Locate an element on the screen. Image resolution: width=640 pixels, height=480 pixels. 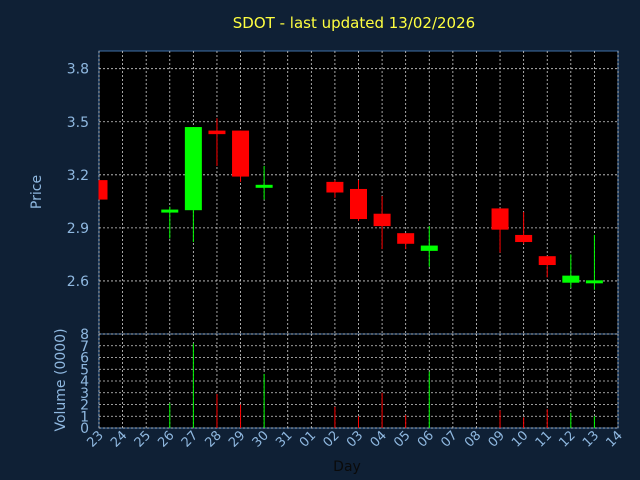
x-tick-label: 13 is located at coordinates (591, 439).